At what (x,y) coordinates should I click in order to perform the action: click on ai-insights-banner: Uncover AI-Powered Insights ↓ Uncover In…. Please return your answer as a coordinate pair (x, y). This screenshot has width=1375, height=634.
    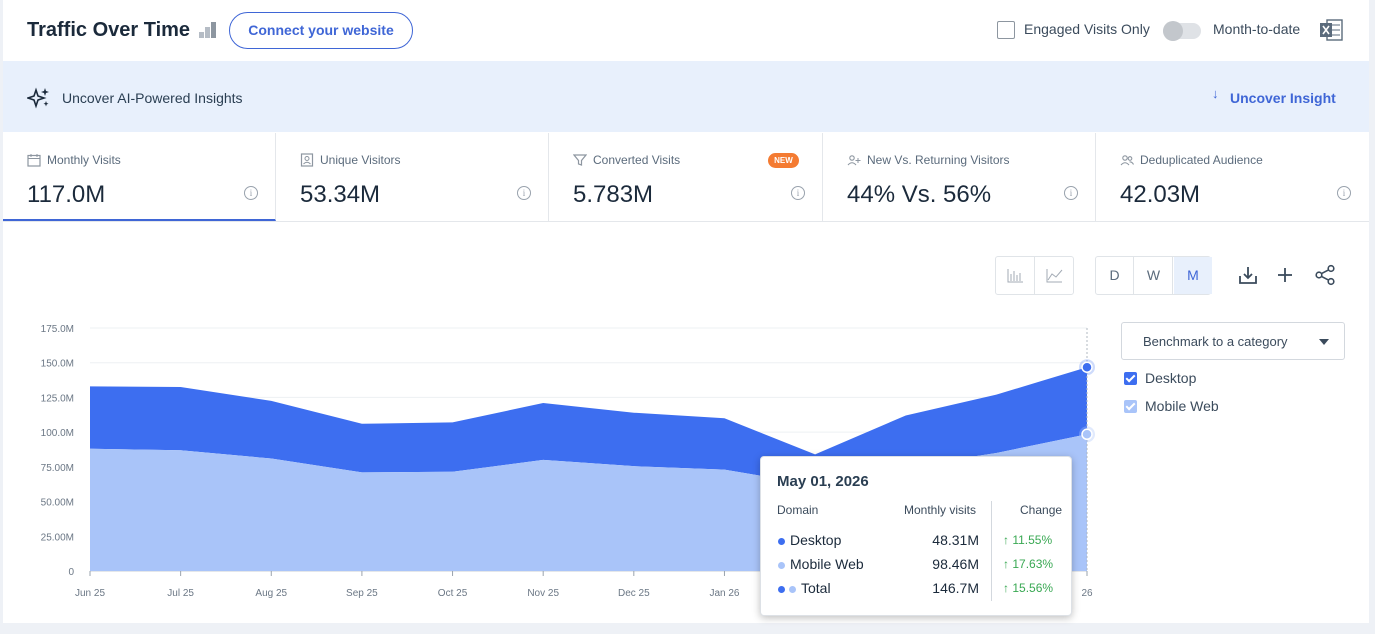
    Looking at the image, I should click on (686, 96).